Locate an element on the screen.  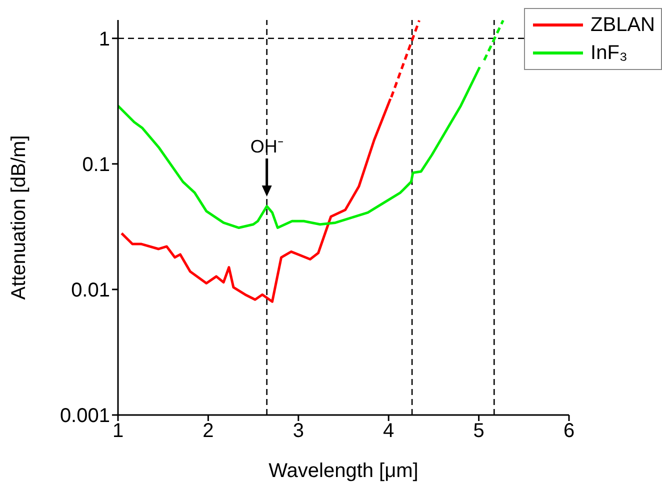
x-tick-label: 2 is located at coordinates (208, 431).